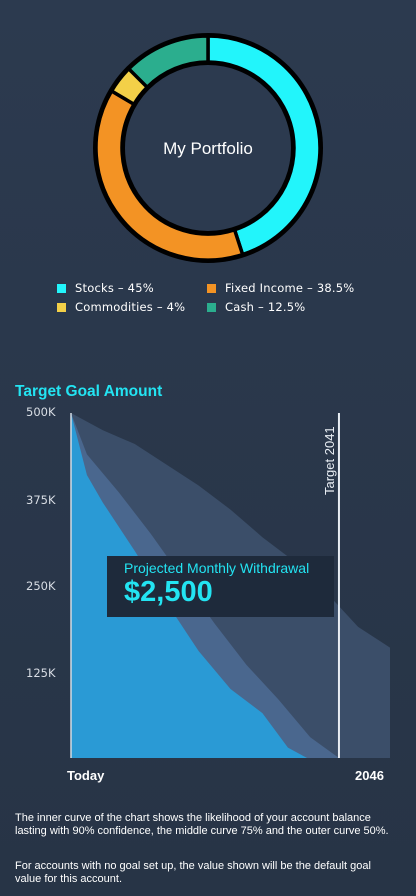 Image resolution: width=416 pixels, height=896 pixels. What do you see at coordinates (168, 592) in the screenshot?
I see `projected-withdrawal-value: $2,500` at bounding box center [168, 592].